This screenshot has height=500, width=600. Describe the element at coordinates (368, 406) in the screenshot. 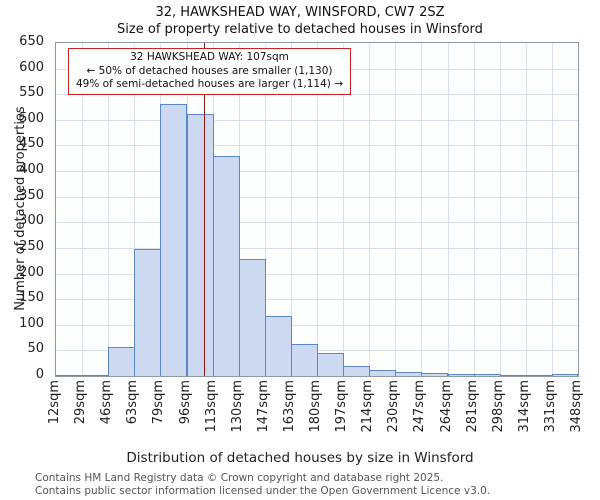

I see `x-tick-label: 214sqm` at that location.